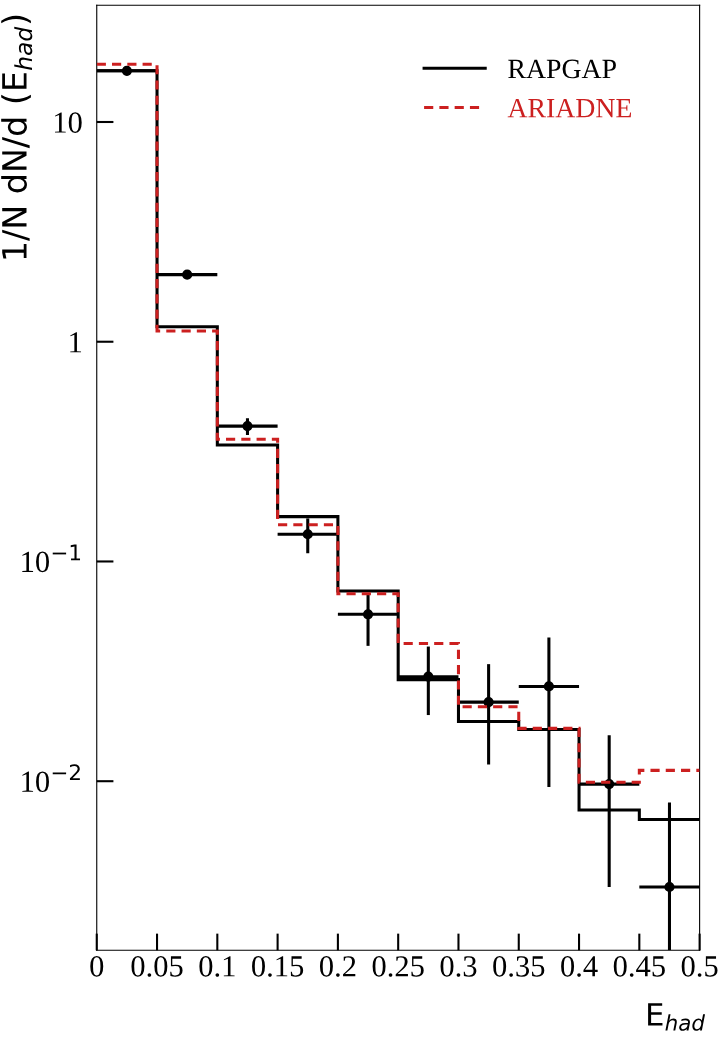 This screenshot has width=722, height=1042. What do you see at coordinates (51, 778) in the screenshot?
I see `y-tick-label: 10$^{−2}$` at bounding box center [51, 778].